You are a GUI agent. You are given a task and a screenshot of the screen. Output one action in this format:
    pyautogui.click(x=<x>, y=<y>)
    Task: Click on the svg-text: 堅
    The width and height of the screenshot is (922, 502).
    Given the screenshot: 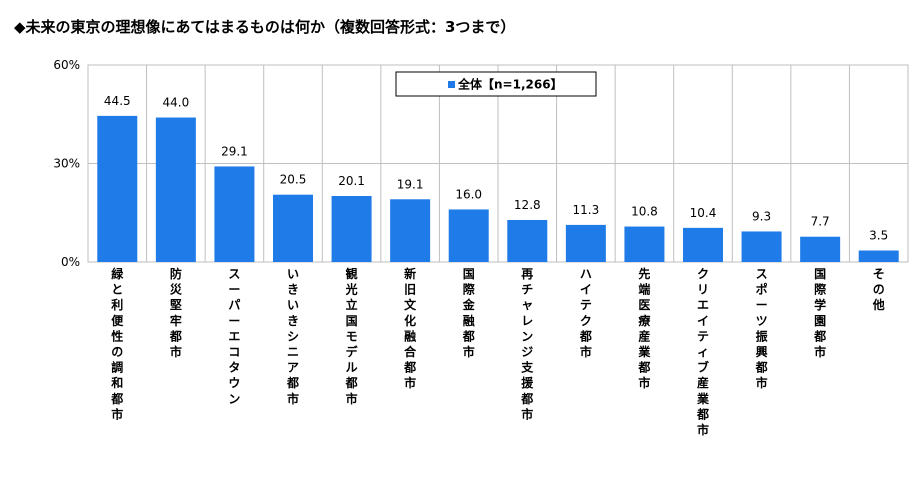 What is the action you would take?
    pyautogui.click(x=176, y=305)
    